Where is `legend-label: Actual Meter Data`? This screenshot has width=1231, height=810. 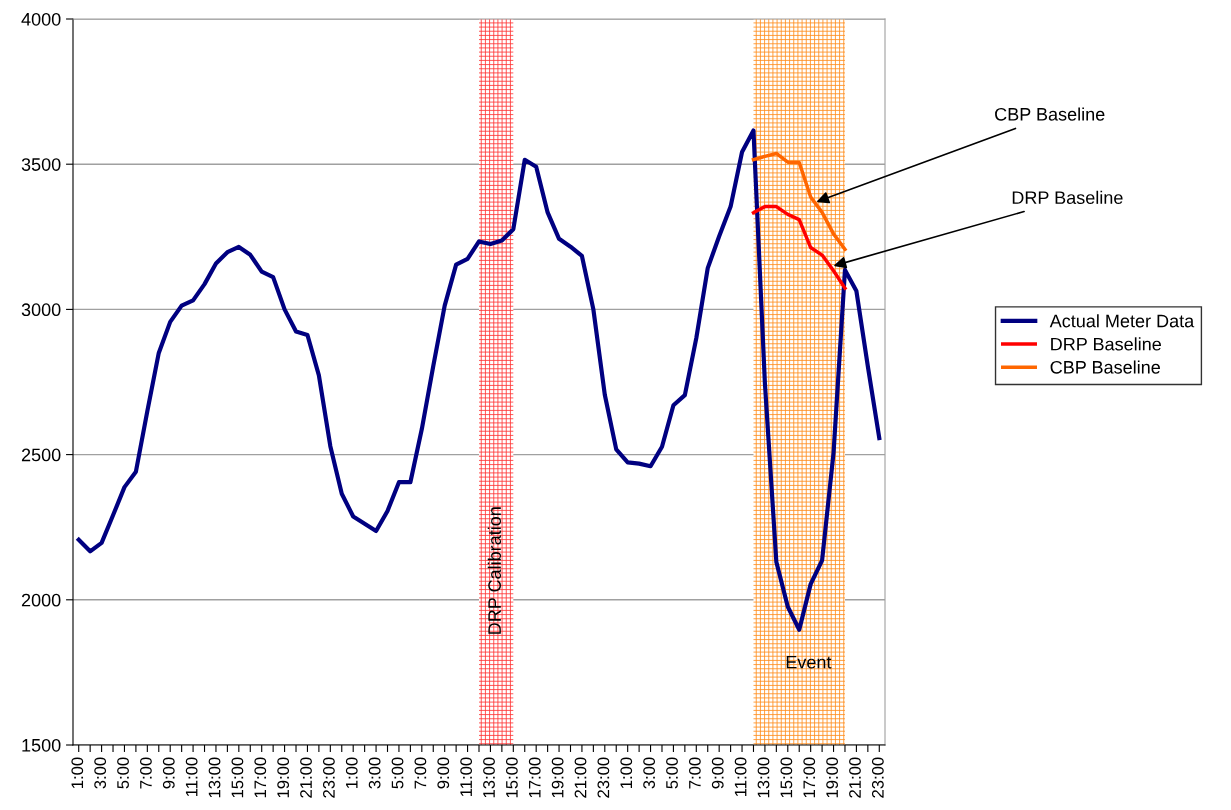
legend-label: Actual Meter Data is located at coordinates (1122, 321).